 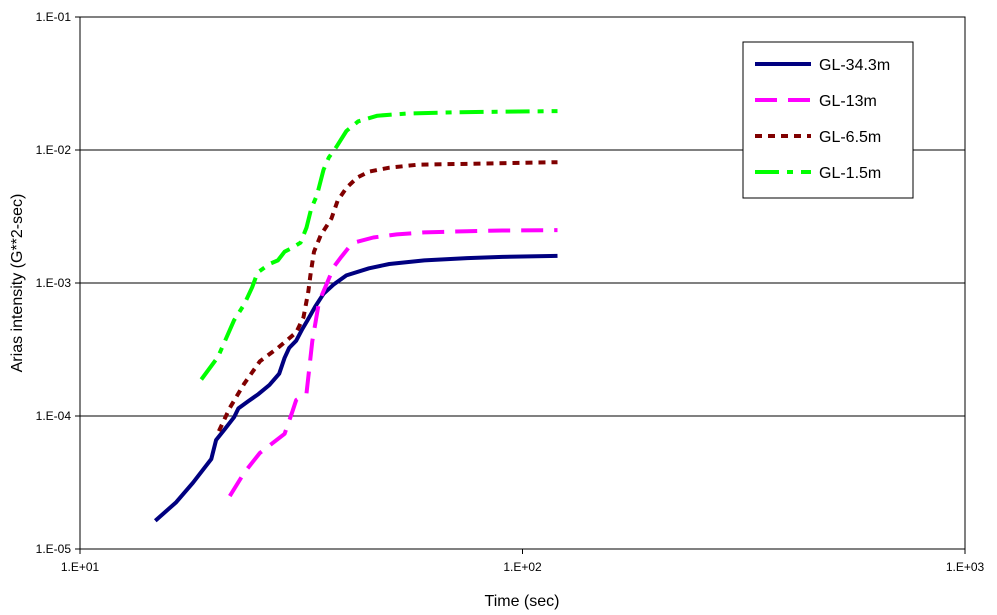 I want to click on x-tick-label: 1.E+02, so click(x=522, y=567).